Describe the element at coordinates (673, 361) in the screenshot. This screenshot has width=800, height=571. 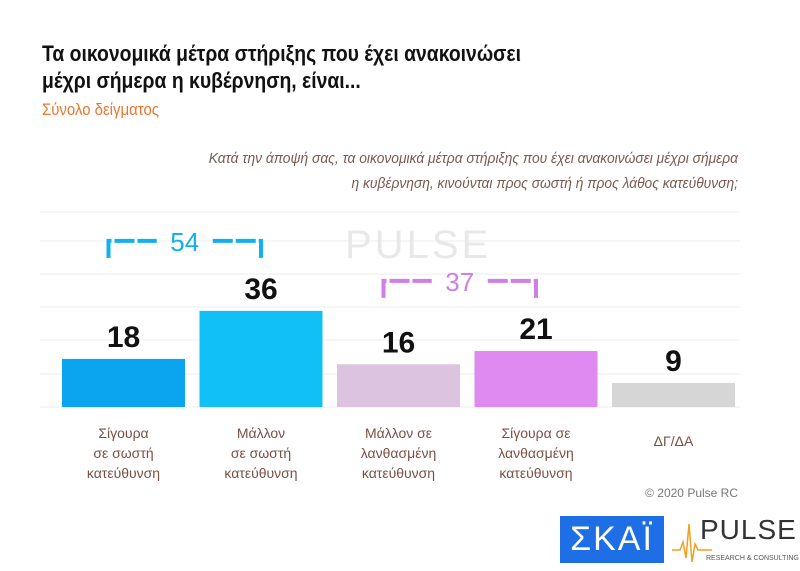
I see `value-label: 9` at that location.